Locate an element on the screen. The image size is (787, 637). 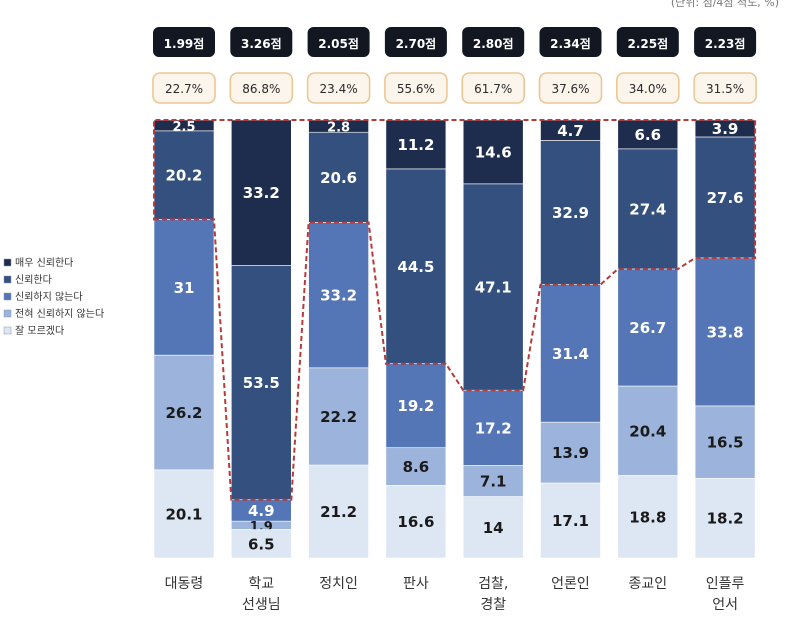
data-label: 31.4 is located at coordinates (570, 354).